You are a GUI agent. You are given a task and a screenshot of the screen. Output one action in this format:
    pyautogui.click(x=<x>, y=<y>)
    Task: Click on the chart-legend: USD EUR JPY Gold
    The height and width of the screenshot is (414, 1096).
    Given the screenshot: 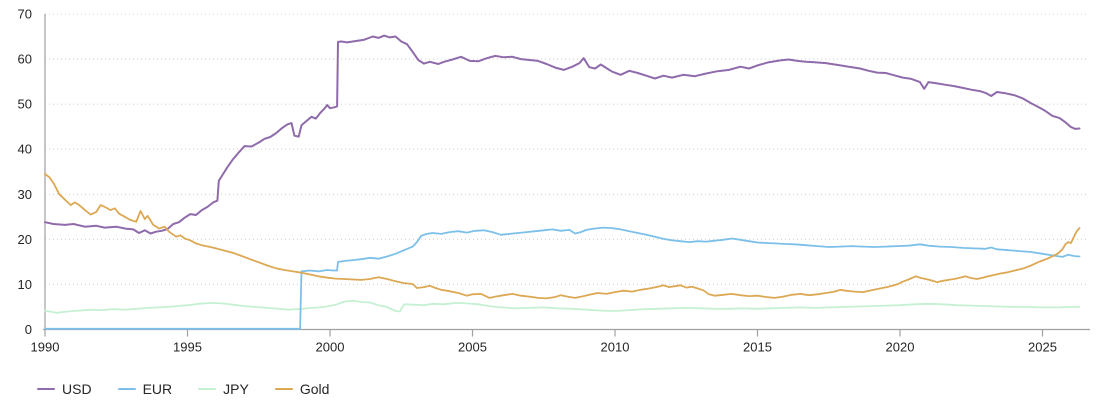 What is the action you would take?
    pyautogui.click(x=183, y=389)
    